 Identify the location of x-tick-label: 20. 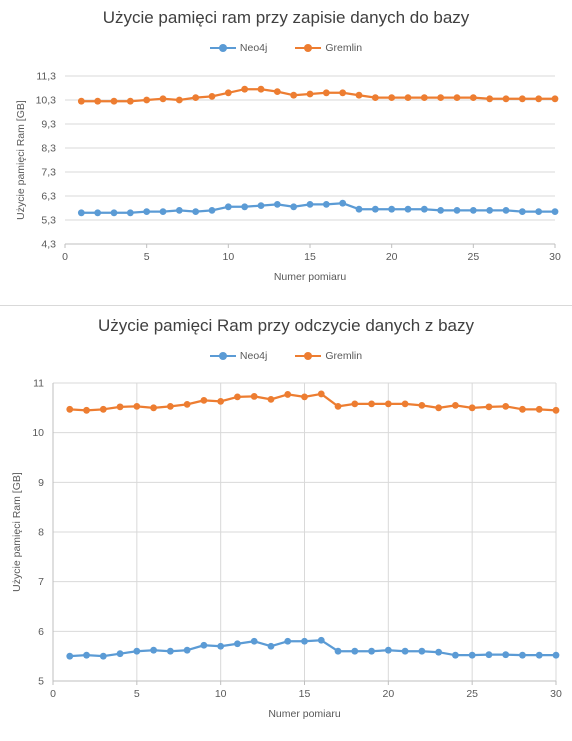
(392, 257).